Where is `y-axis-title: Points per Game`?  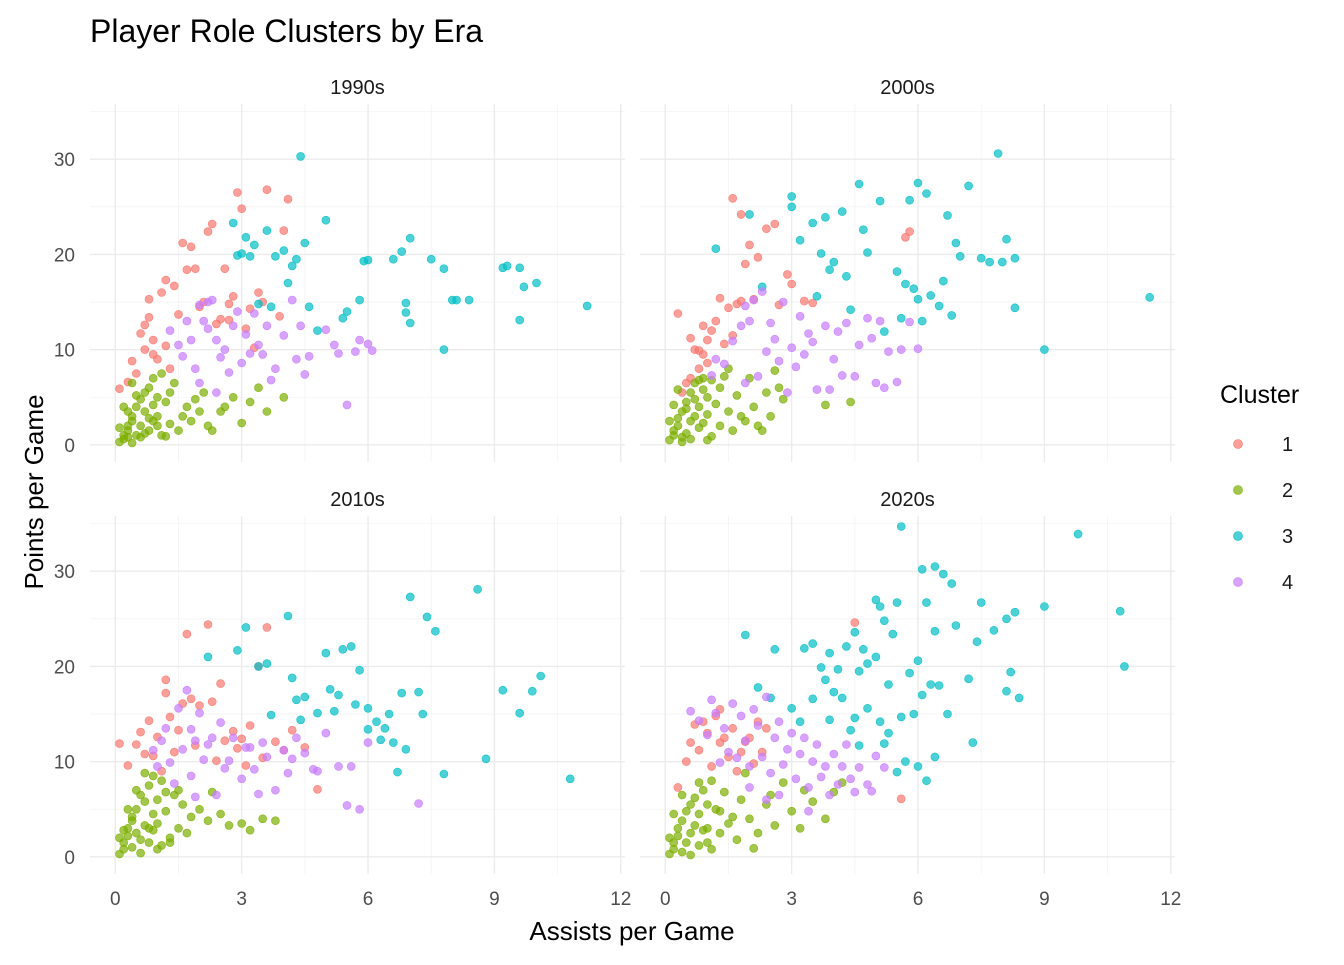
y-axis-title: Points per Game is located at coordinates (34, 491).